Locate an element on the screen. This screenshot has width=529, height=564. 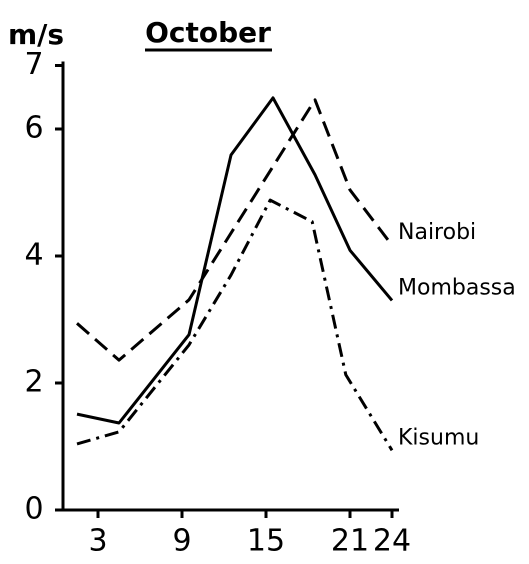
x-tick-label: 3 is located at coordinates (97, 541).